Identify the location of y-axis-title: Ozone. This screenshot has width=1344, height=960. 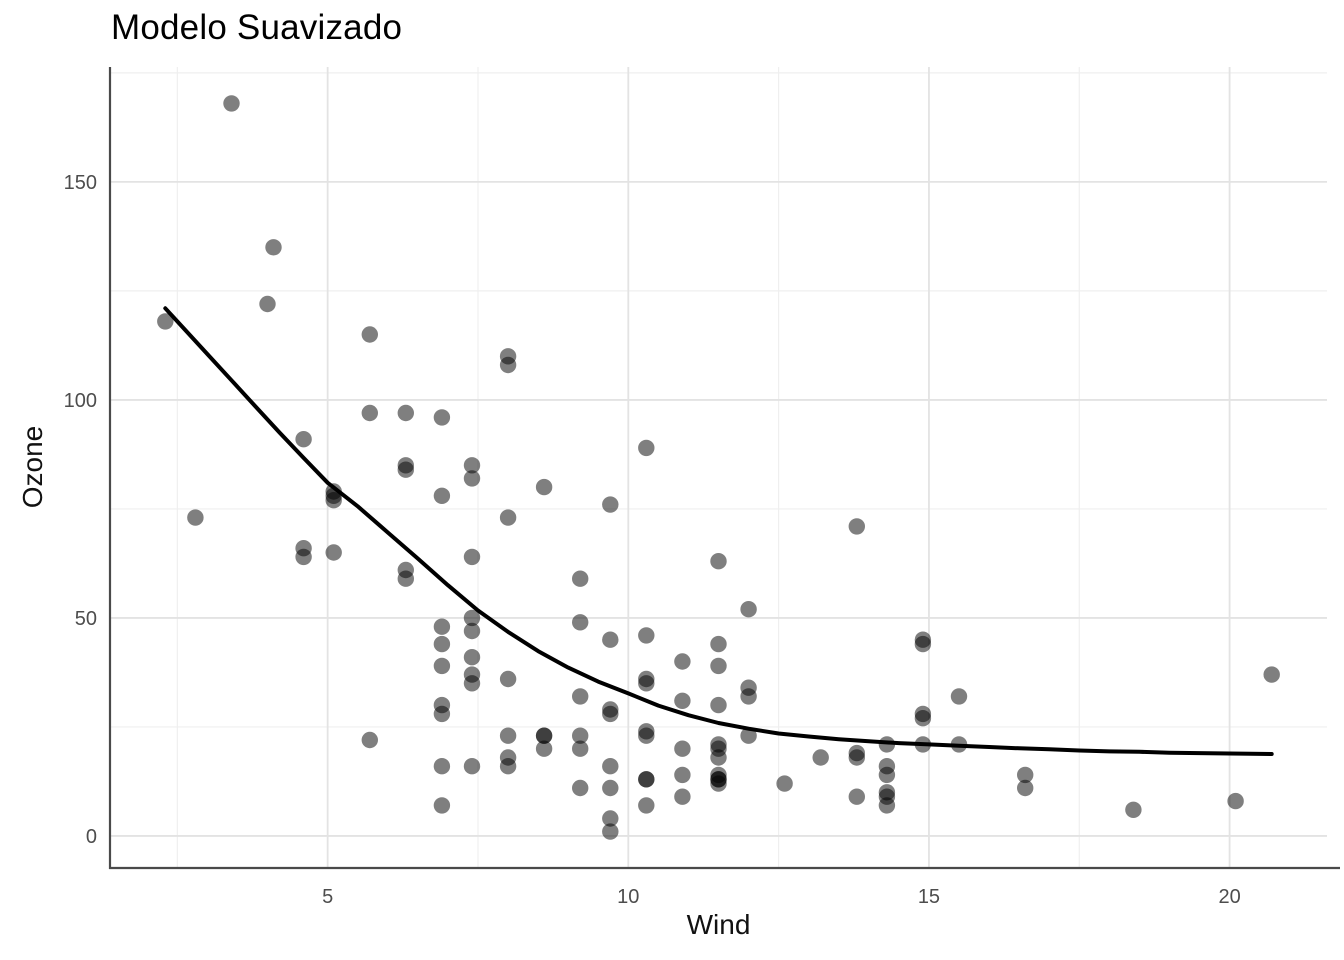
(32, 467).